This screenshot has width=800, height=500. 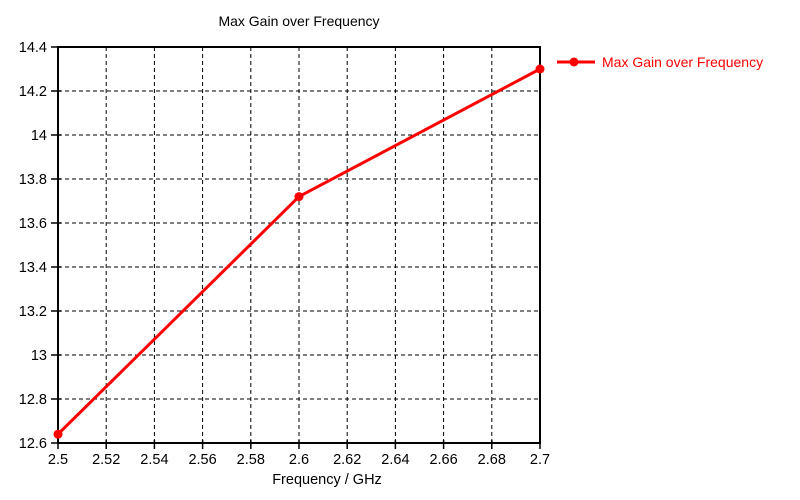 What do you see at coordinates (683, 62) in the screenshot?
I see `legend-label: Max Gain over Frequency` at bounding box center [683, 62].